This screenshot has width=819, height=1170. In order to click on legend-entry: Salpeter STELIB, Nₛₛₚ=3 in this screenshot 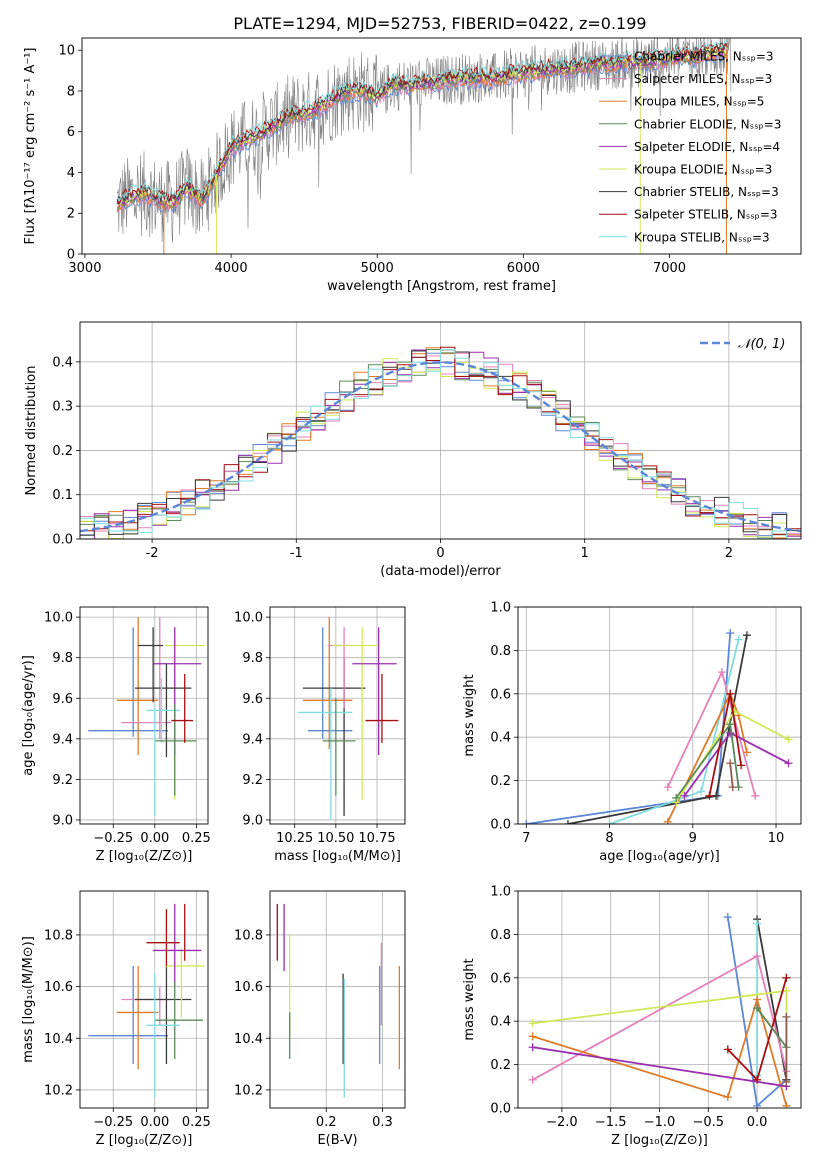, I will do `click(706, 215)`.